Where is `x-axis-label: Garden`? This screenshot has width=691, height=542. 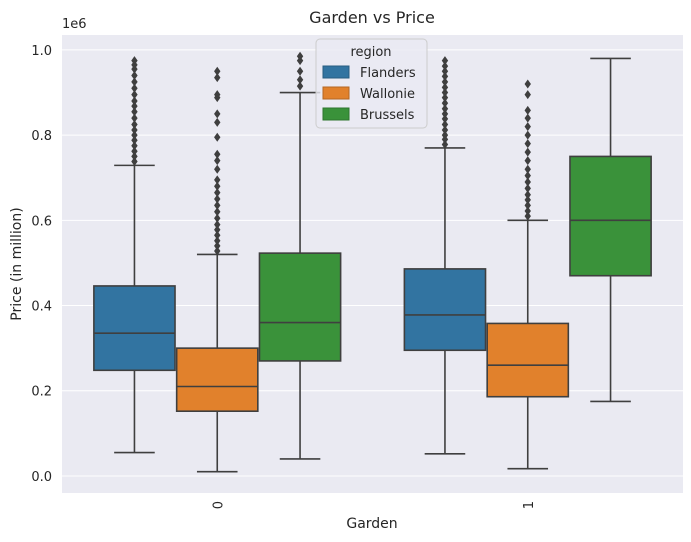
x-axis-label: Garden is located at coordinates (371, 524).